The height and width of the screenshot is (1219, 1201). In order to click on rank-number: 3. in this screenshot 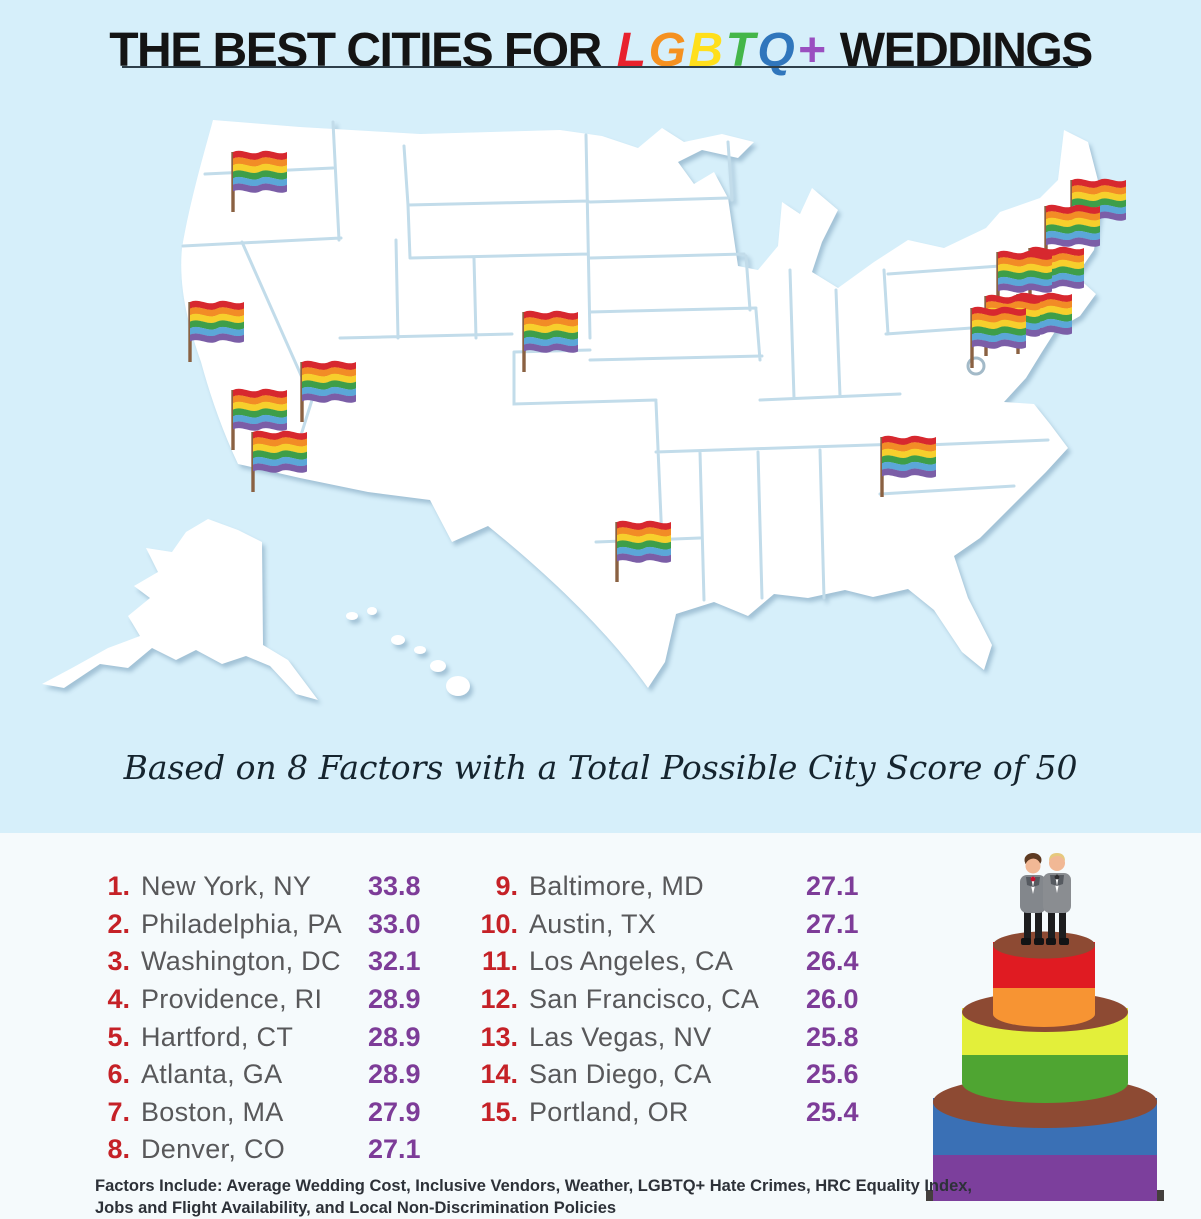, I will do `click(111, 961)`.